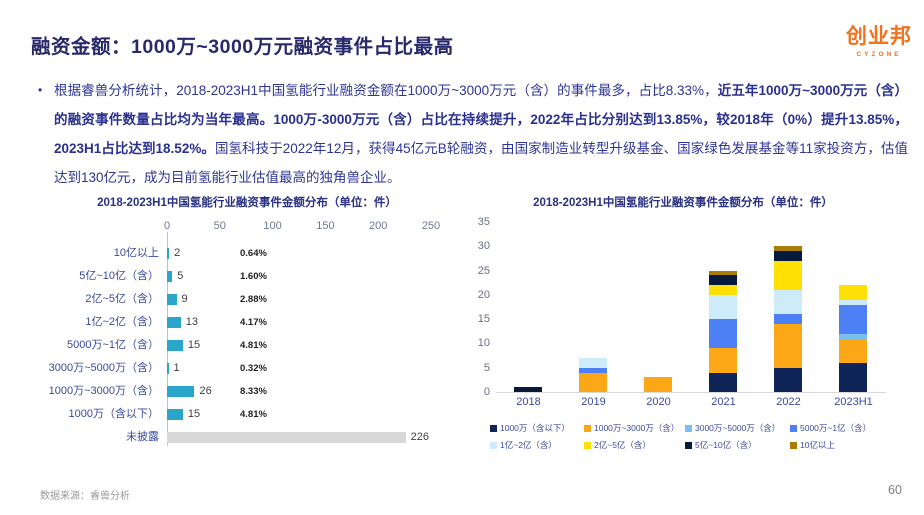  What do you see at coordinates (537, 445) in the screenshot?
I see `legend-item: 1亿~2亿（含）` at bounding box center [537, 445].